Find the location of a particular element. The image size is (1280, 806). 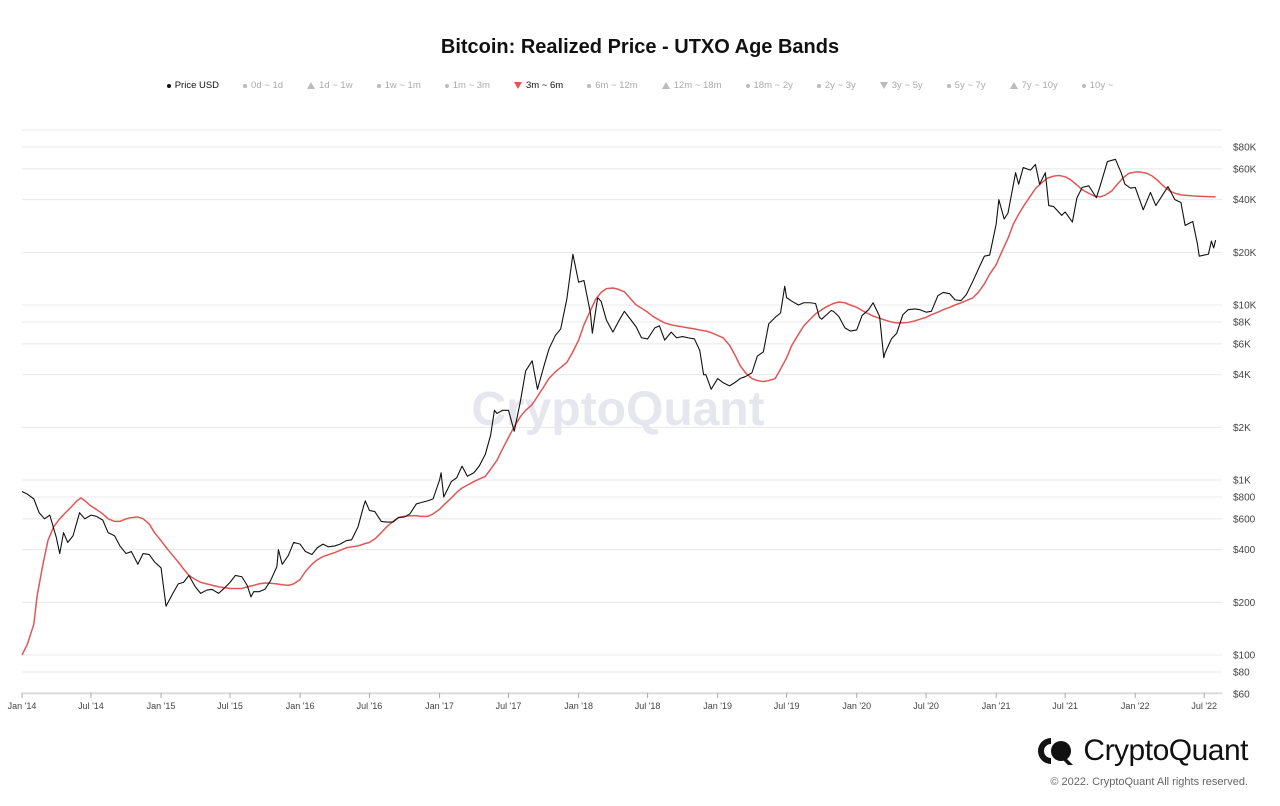

legend-label: 1m ~ 3m is located at coordinates (471, 85).